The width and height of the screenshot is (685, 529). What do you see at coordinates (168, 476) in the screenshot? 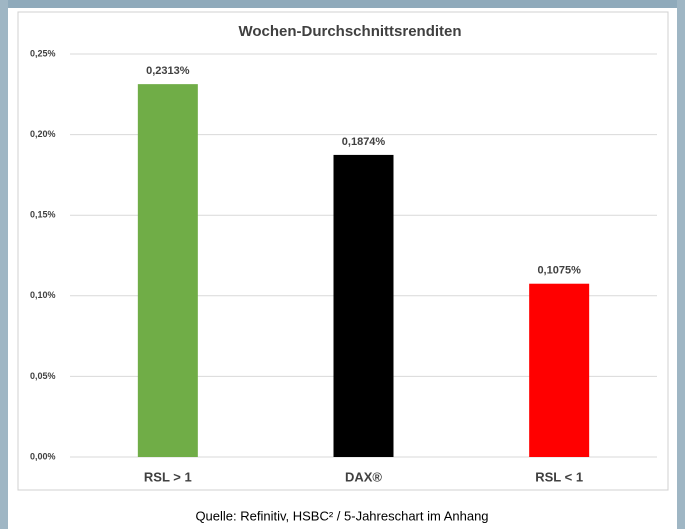
I see `x-tick-label: RSL > 1` at bounding box center [168, 476].